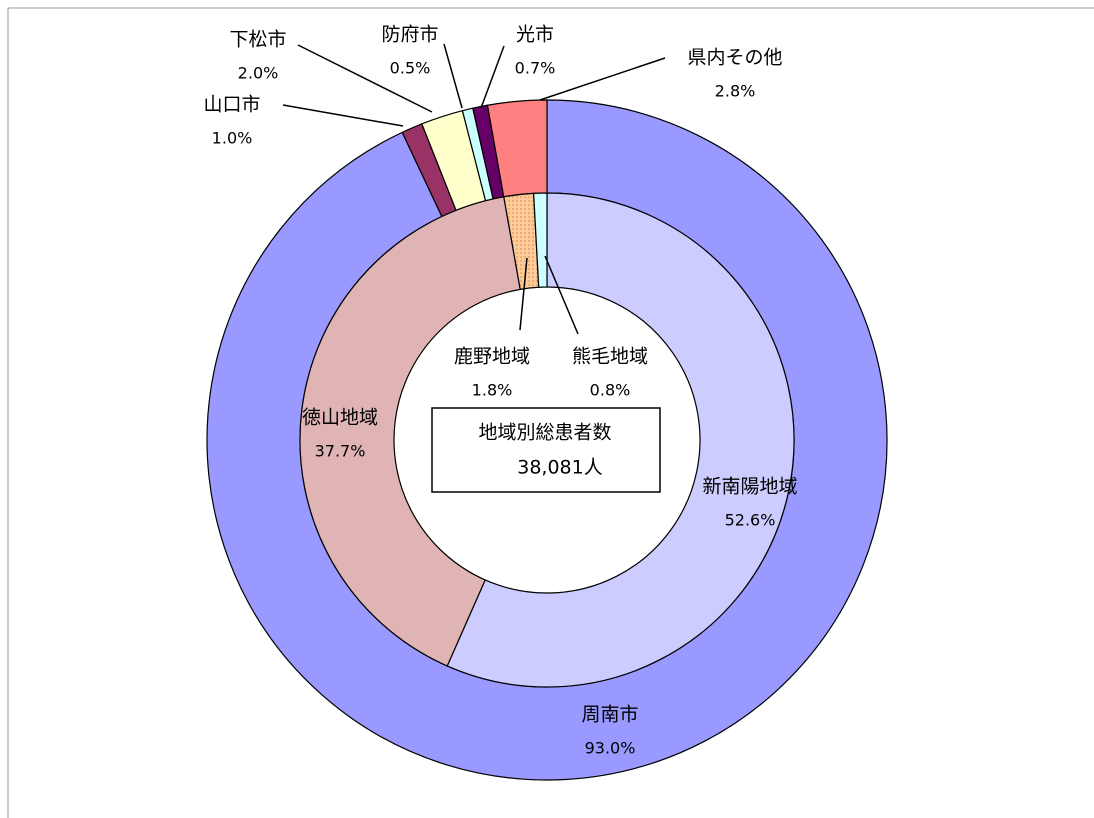  Describe the element at coordinates (750, 520) in the screenshot. I see `value-label: 52.6%` at that location.